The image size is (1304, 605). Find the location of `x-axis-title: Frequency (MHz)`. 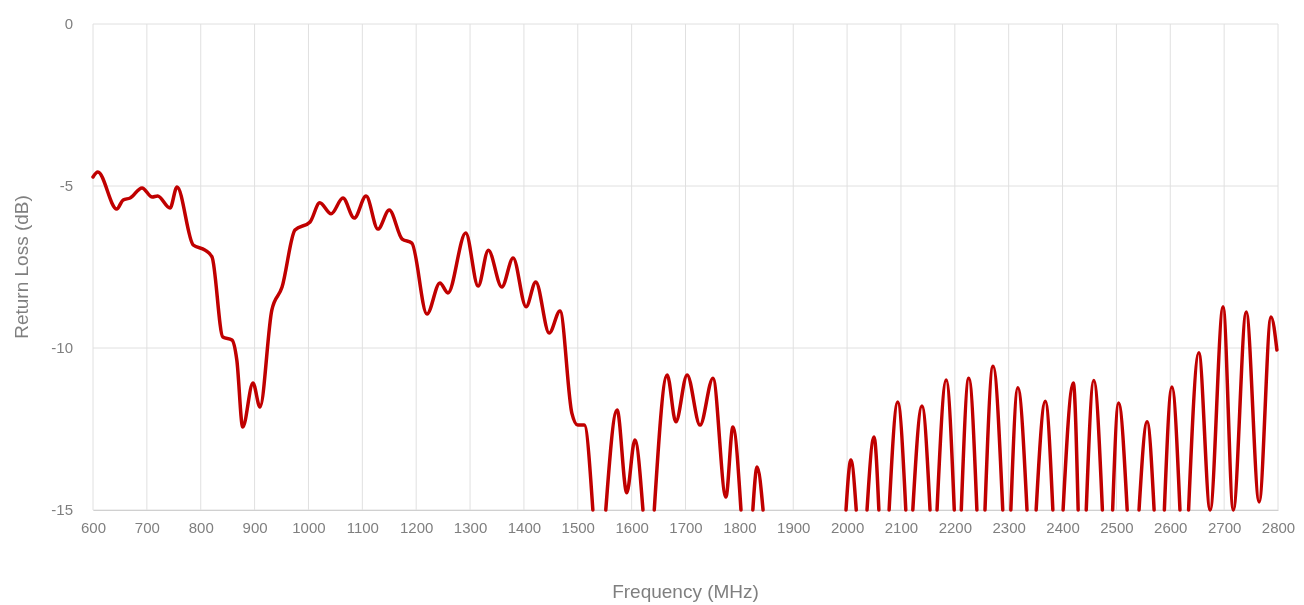

x-axis-title: Frequency (MHz) is located at coordinates (685, 591).